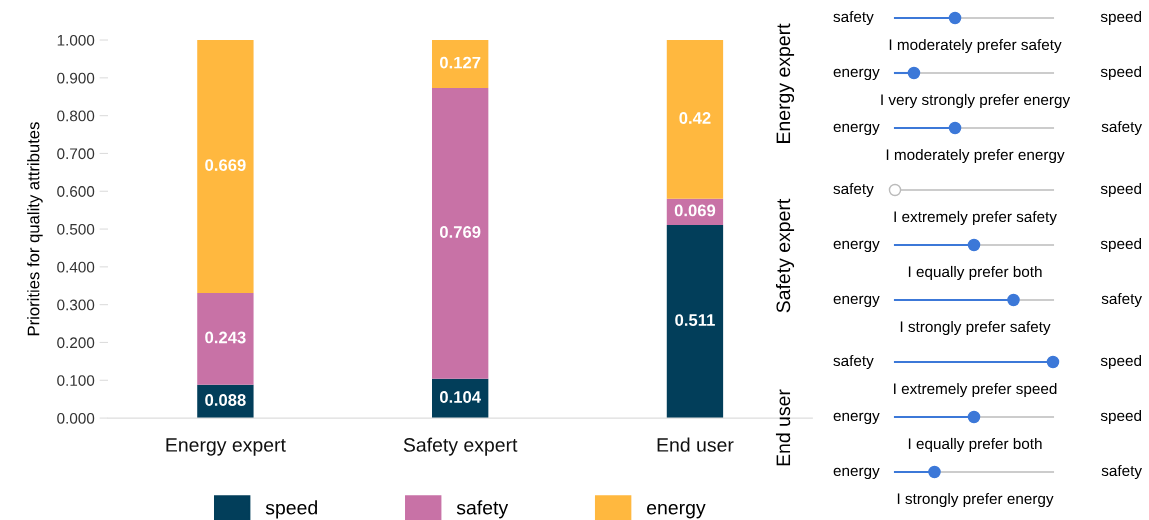 Image resolution: width=1149 pixels, height=520 pixels. I want to click on data-label: 0.669, so click(225, 165).